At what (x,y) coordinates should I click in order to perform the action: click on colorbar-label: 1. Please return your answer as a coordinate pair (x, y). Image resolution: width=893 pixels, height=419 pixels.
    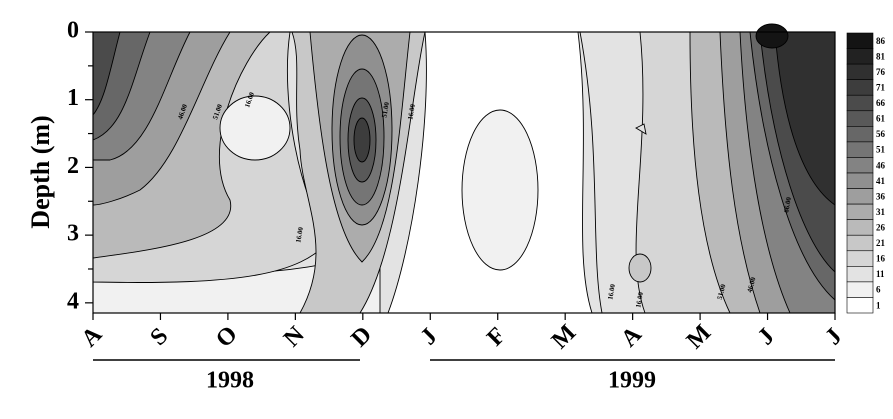
    Looking at the image, I should click on (878, 305).